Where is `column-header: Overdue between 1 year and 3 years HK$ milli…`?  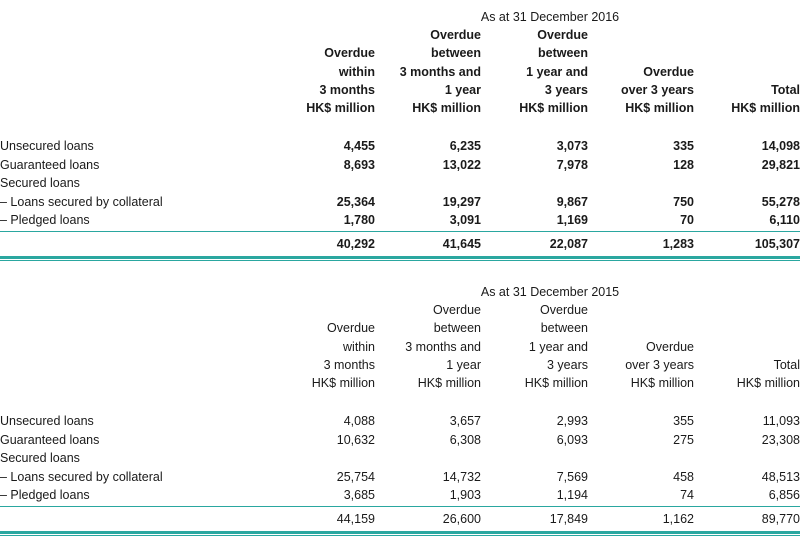 column-header: Overdue between 1 year and 3 years HK$ milli… is located at coordinates (533, 71).